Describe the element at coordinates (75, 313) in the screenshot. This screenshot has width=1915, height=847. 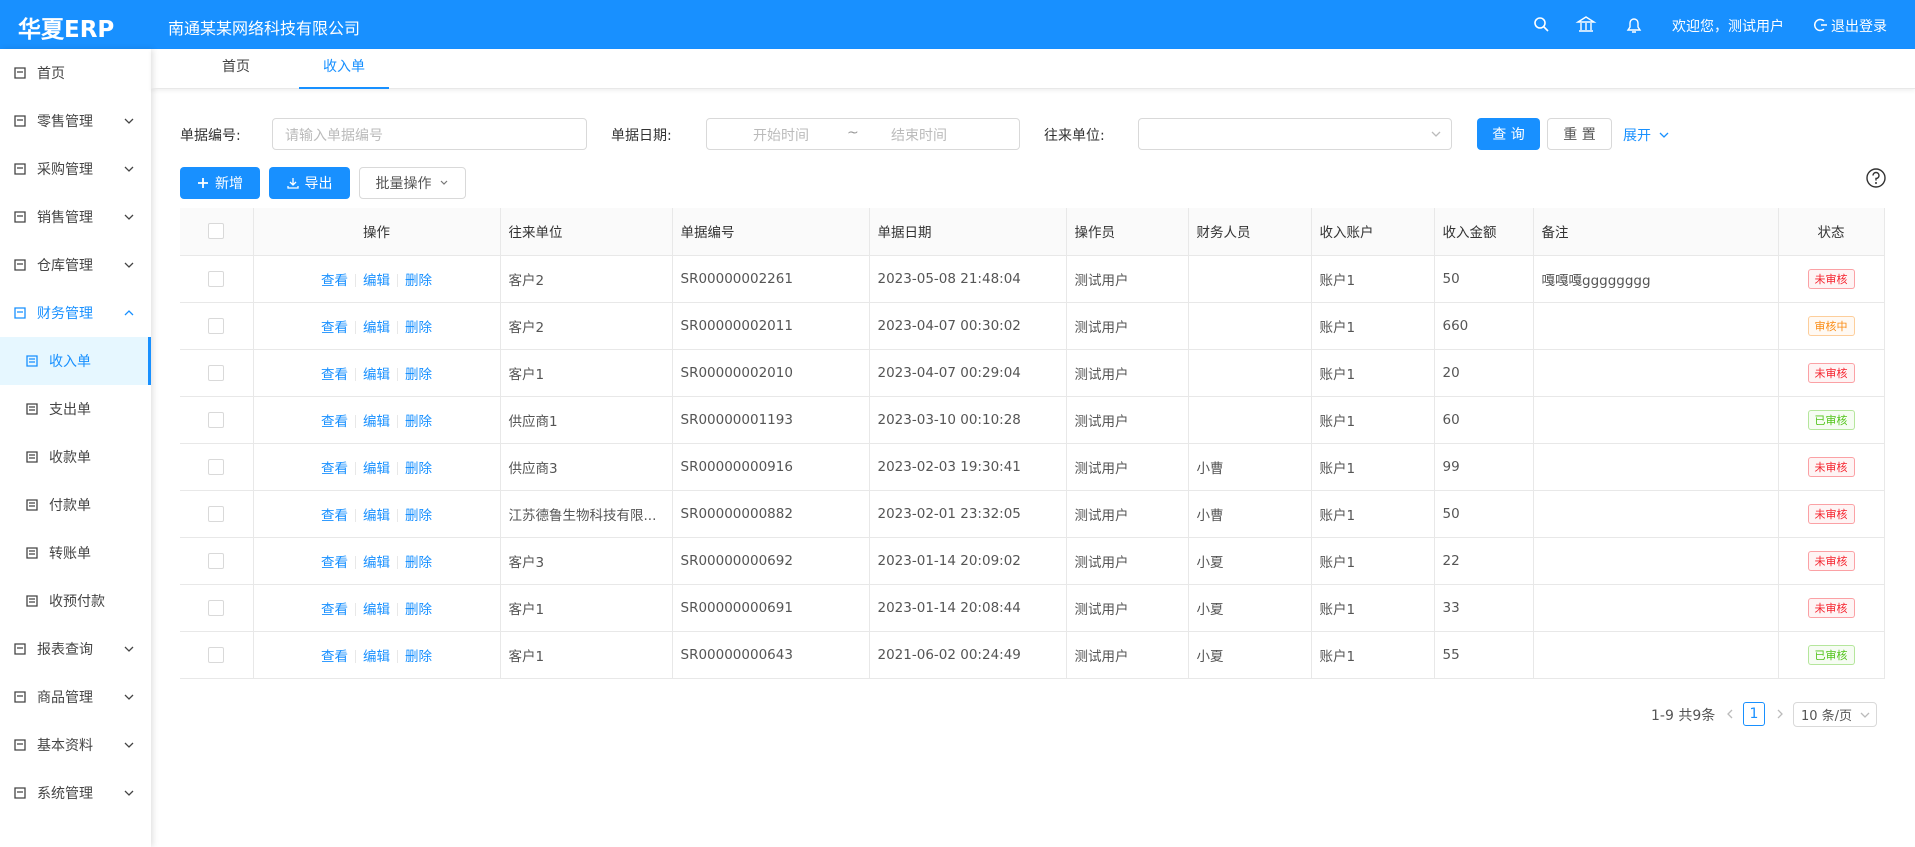
I see `menu-item: 财务管理` at that location.